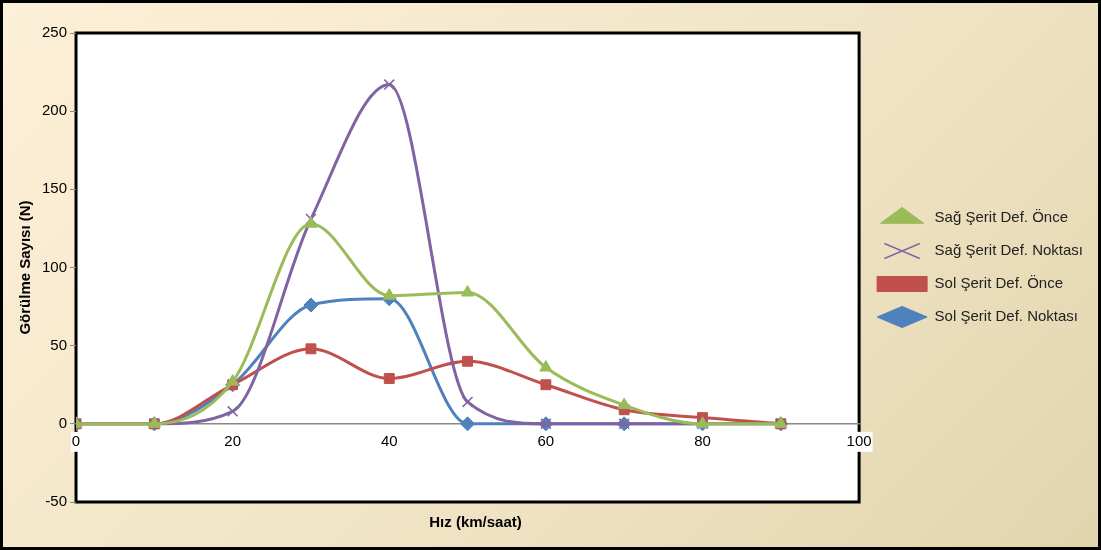 The image size is (1101, 550). Describe the element at coordinates (63, 422) in the screenshot. I see `y-tick-label: 0` at that location.